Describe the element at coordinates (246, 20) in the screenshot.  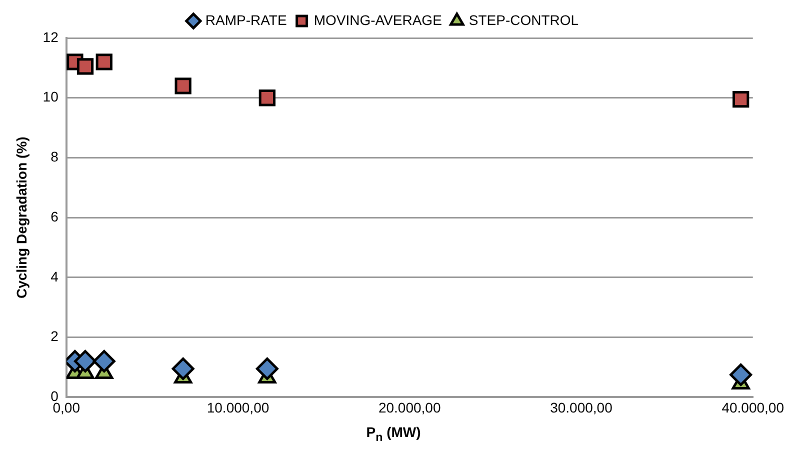
I see `legend-label: RAMP-RATE` at that location.